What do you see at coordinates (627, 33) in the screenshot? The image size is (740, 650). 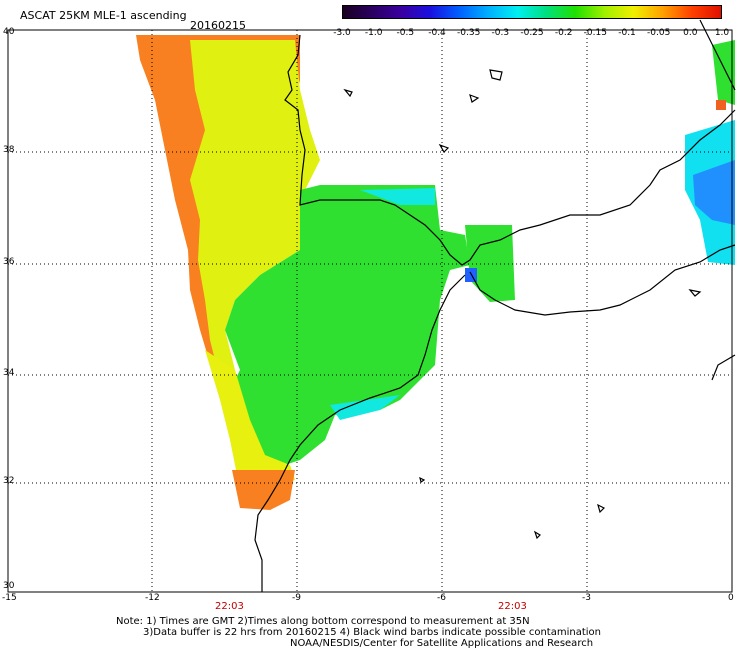 I see `colorbar-tick: -0.1` at bounding box center [627, 33].